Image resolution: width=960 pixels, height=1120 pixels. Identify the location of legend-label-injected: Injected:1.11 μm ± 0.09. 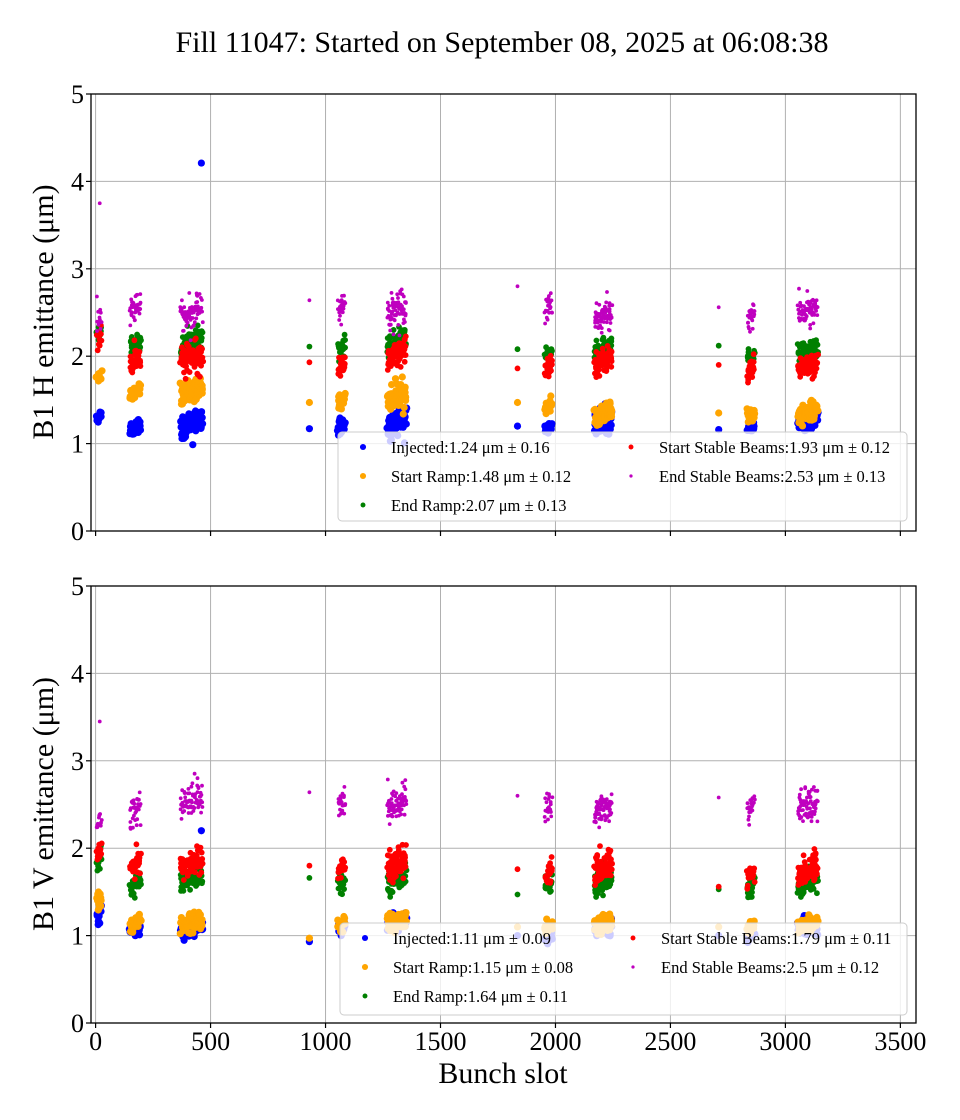
(472, 938).